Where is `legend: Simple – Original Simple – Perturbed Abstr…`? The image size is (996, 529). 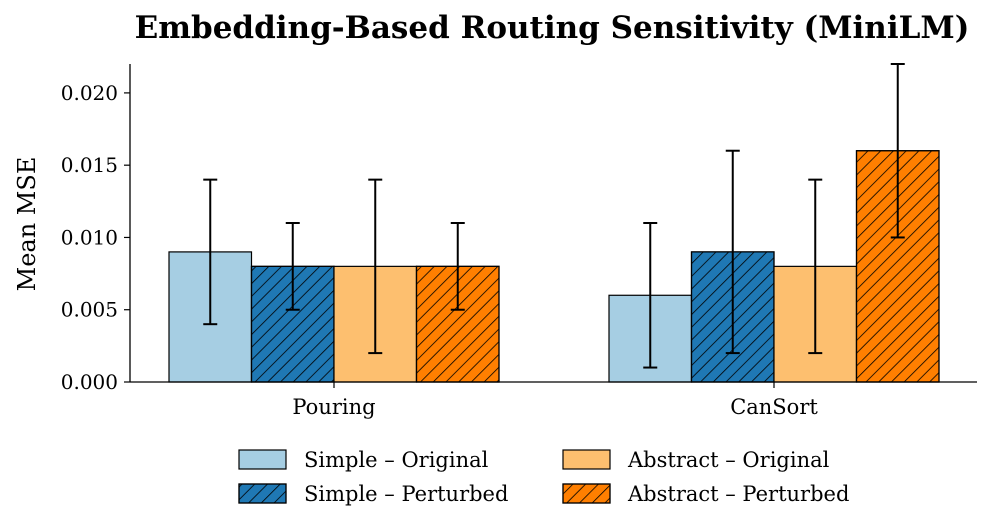 legend: Simple – Original Simple – Perturbed Abstr… is located at coordinates (543, 477).